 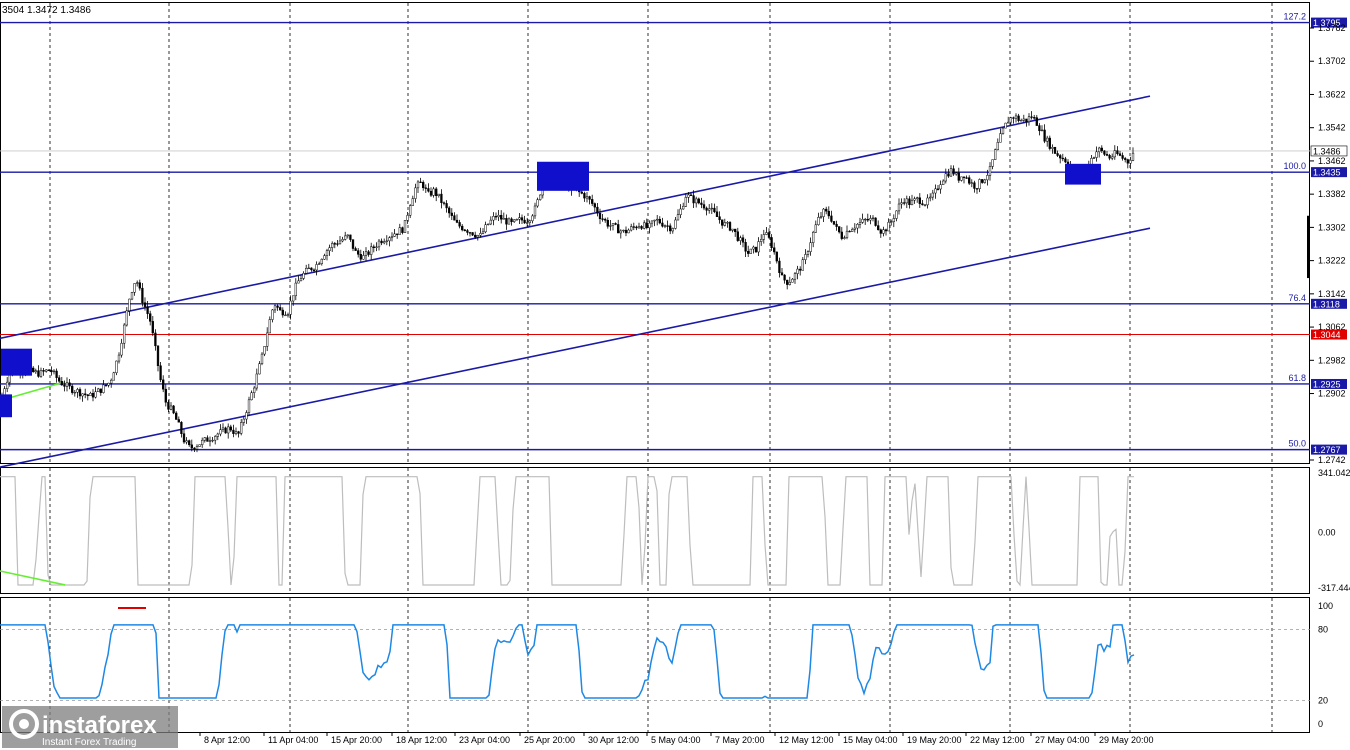 I want to click on fib-level-label: 50.0, so click(x=1297, y=444).